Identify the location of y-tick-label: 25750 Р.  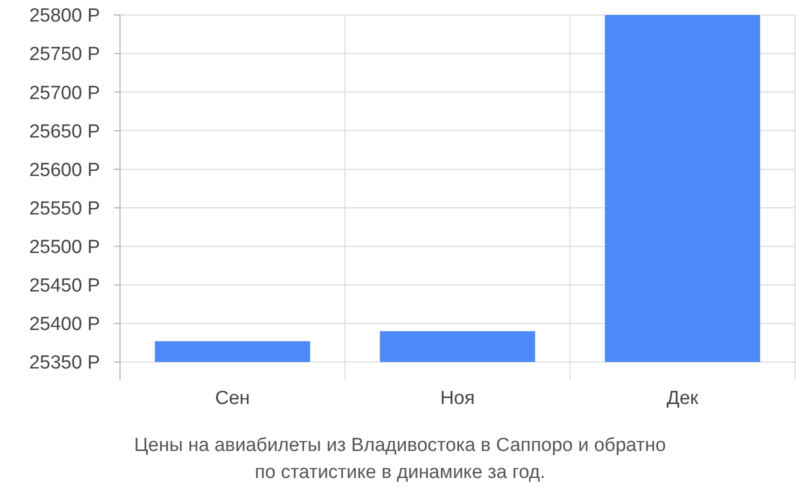
(64, 55).